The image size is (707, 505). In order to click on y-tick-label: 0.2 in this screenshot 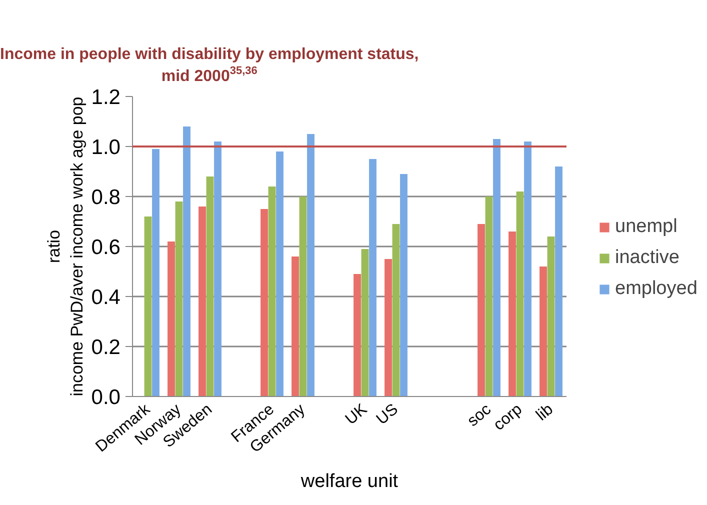, I will do `click(106, 347)`.